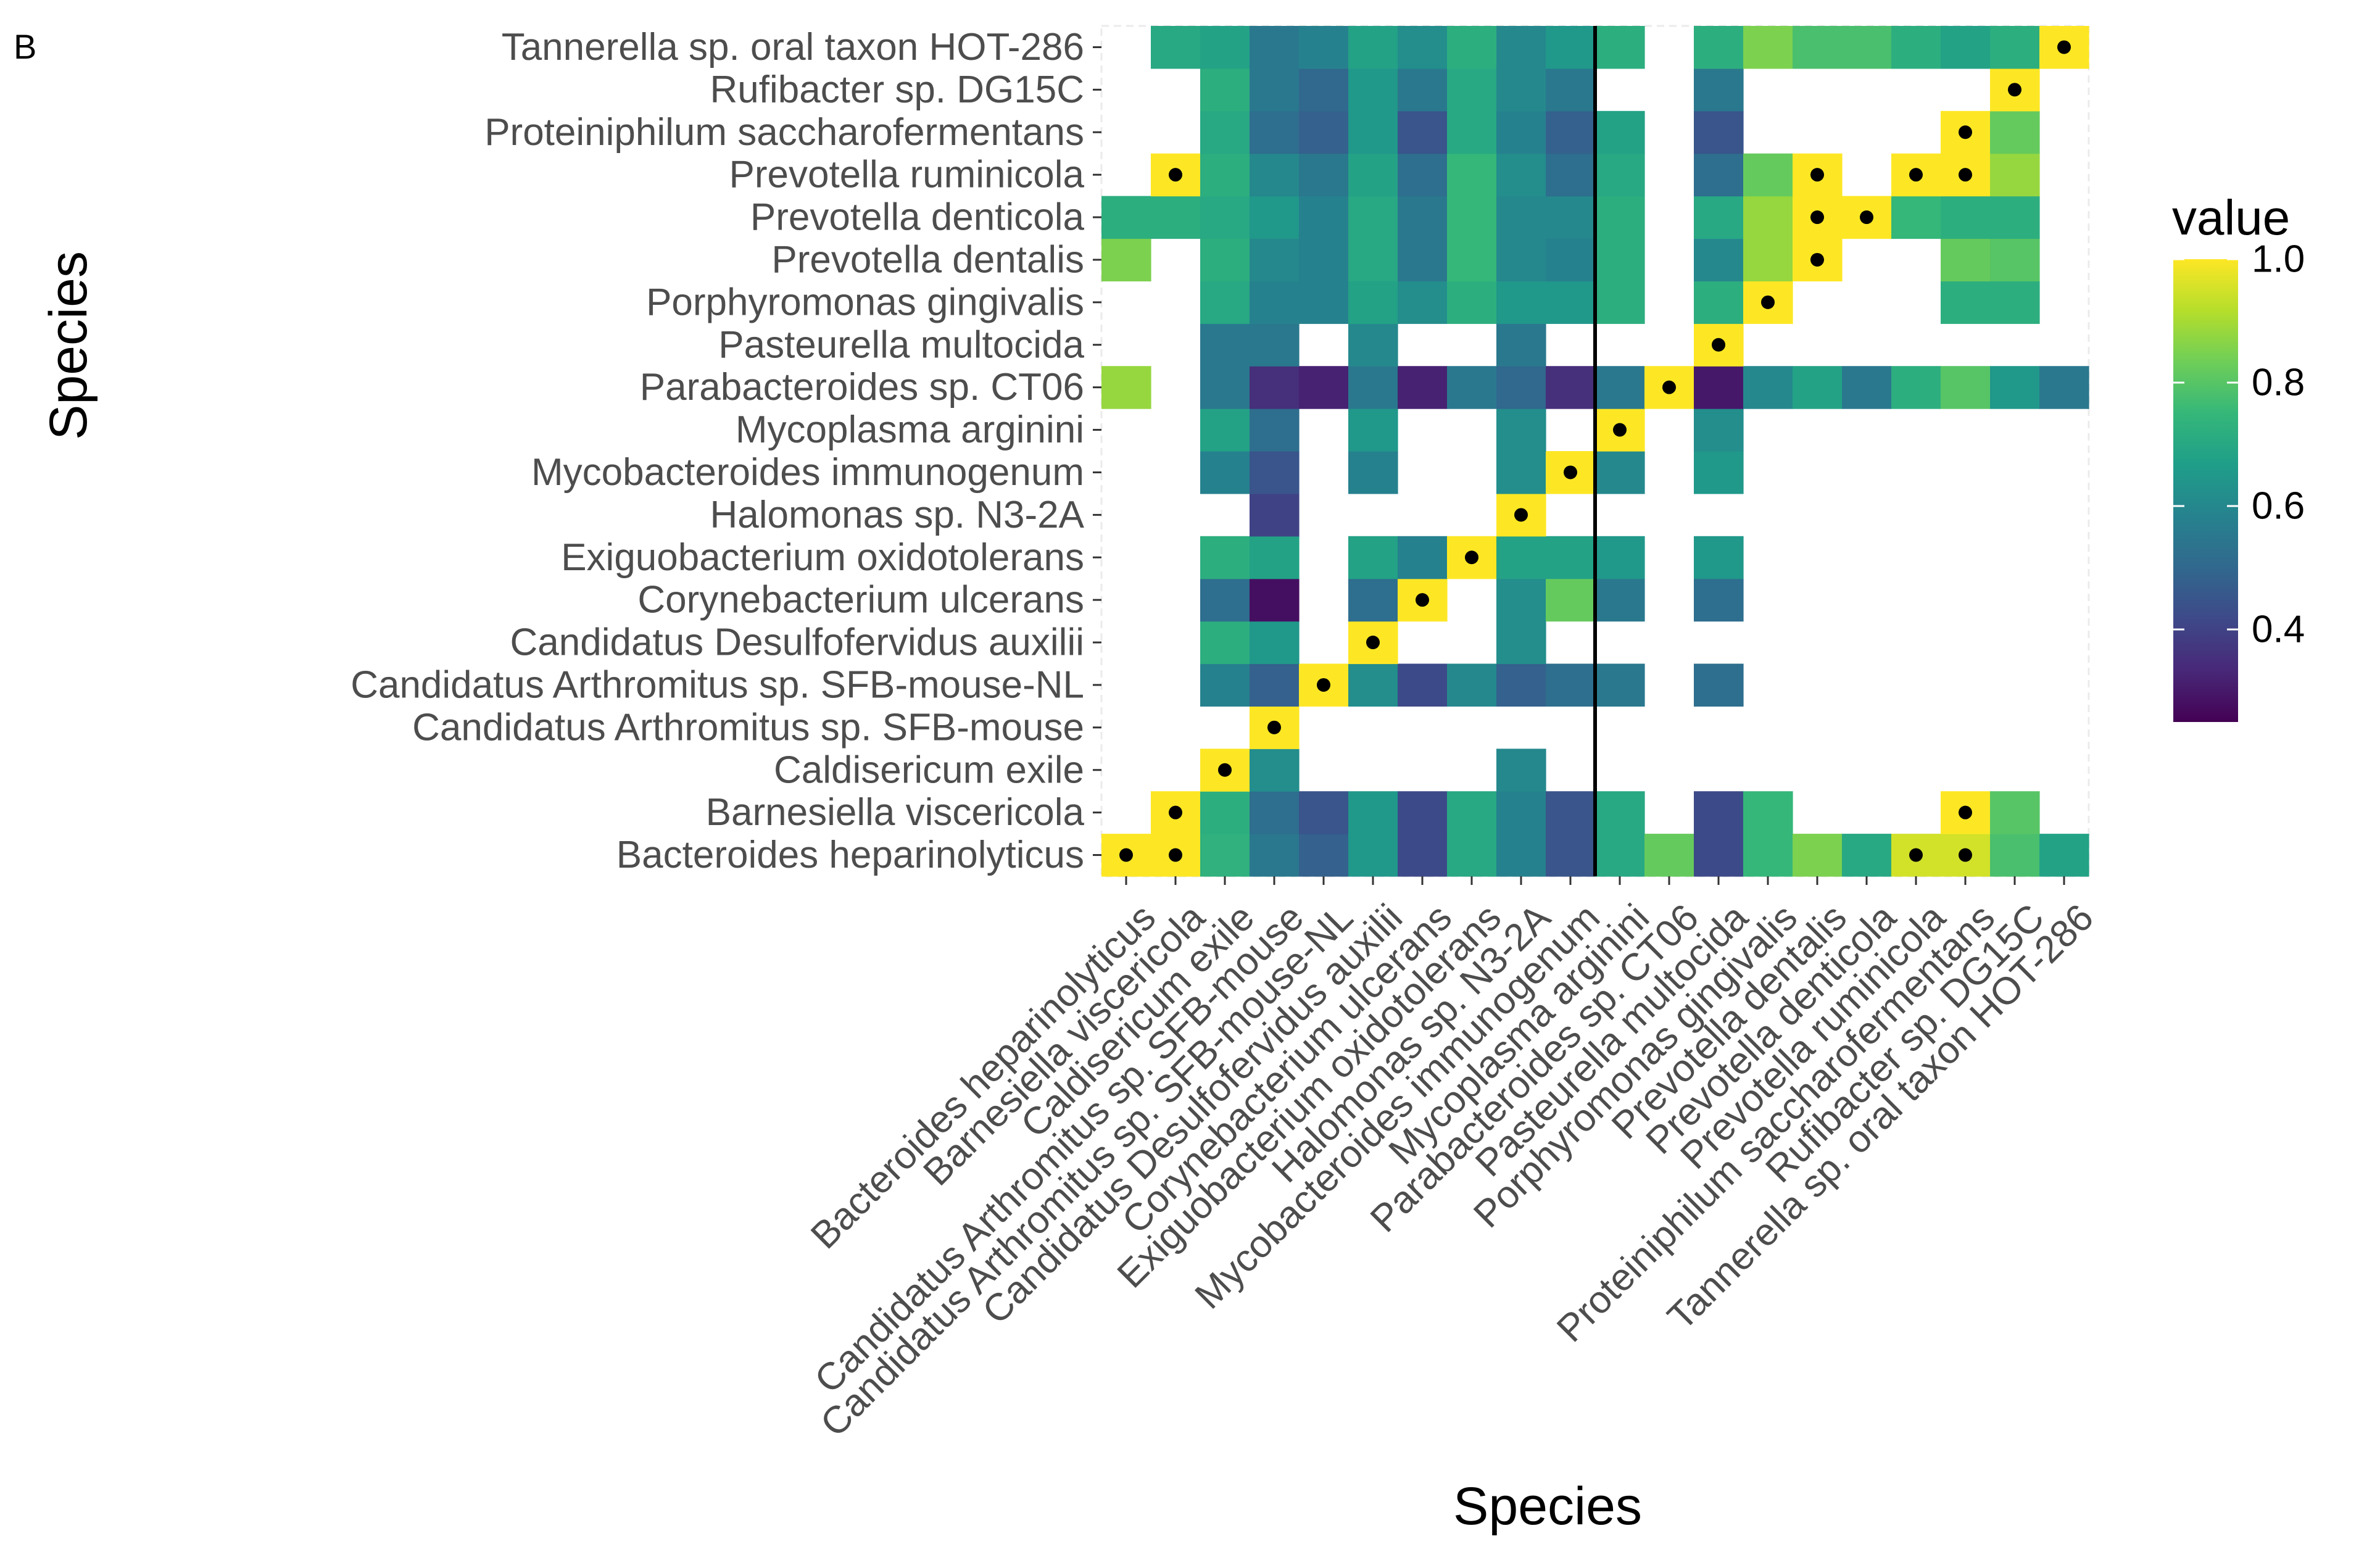 Image resolution: width=2380 pixels, height=1552 pixels. What do you see at coordinates (2278, 629) in the screenshot?
I see `legend-tick-label: 0.4` at bounding box center [2278, 629].